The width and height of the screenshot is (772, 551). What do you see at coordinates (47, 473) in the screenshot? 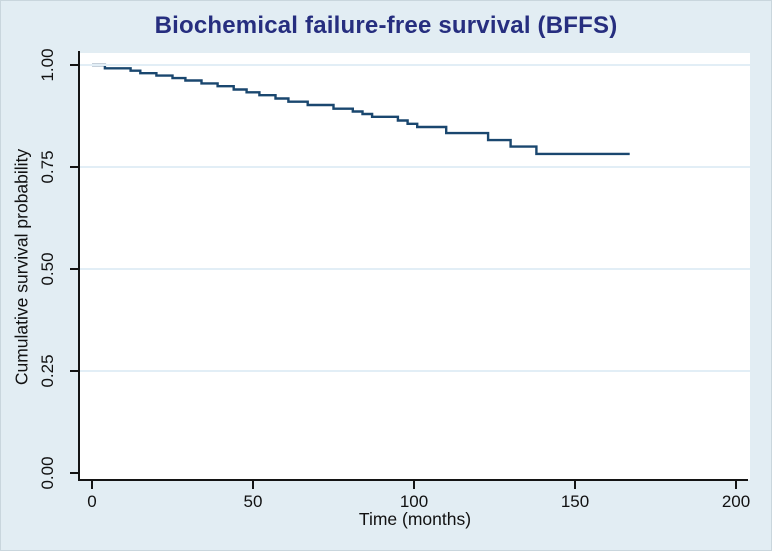
I see `y-tick-label: 0.00` at bounding box center [47, 473].